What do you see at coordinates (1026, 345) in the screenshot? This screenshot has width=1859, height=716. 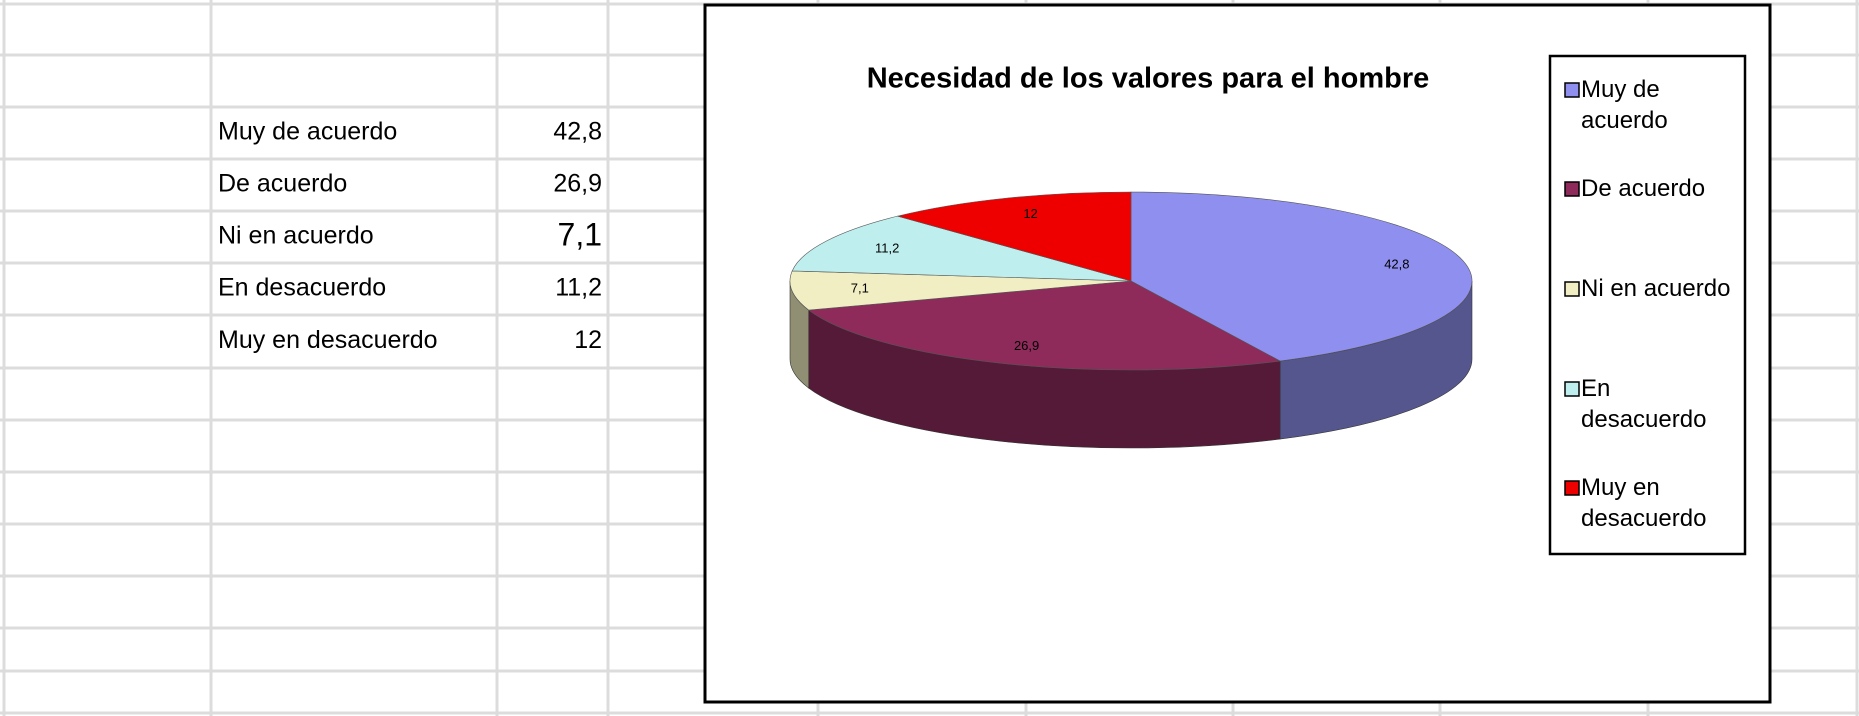 I see `data-label: 26,9` at bounding box center [1026, 345].